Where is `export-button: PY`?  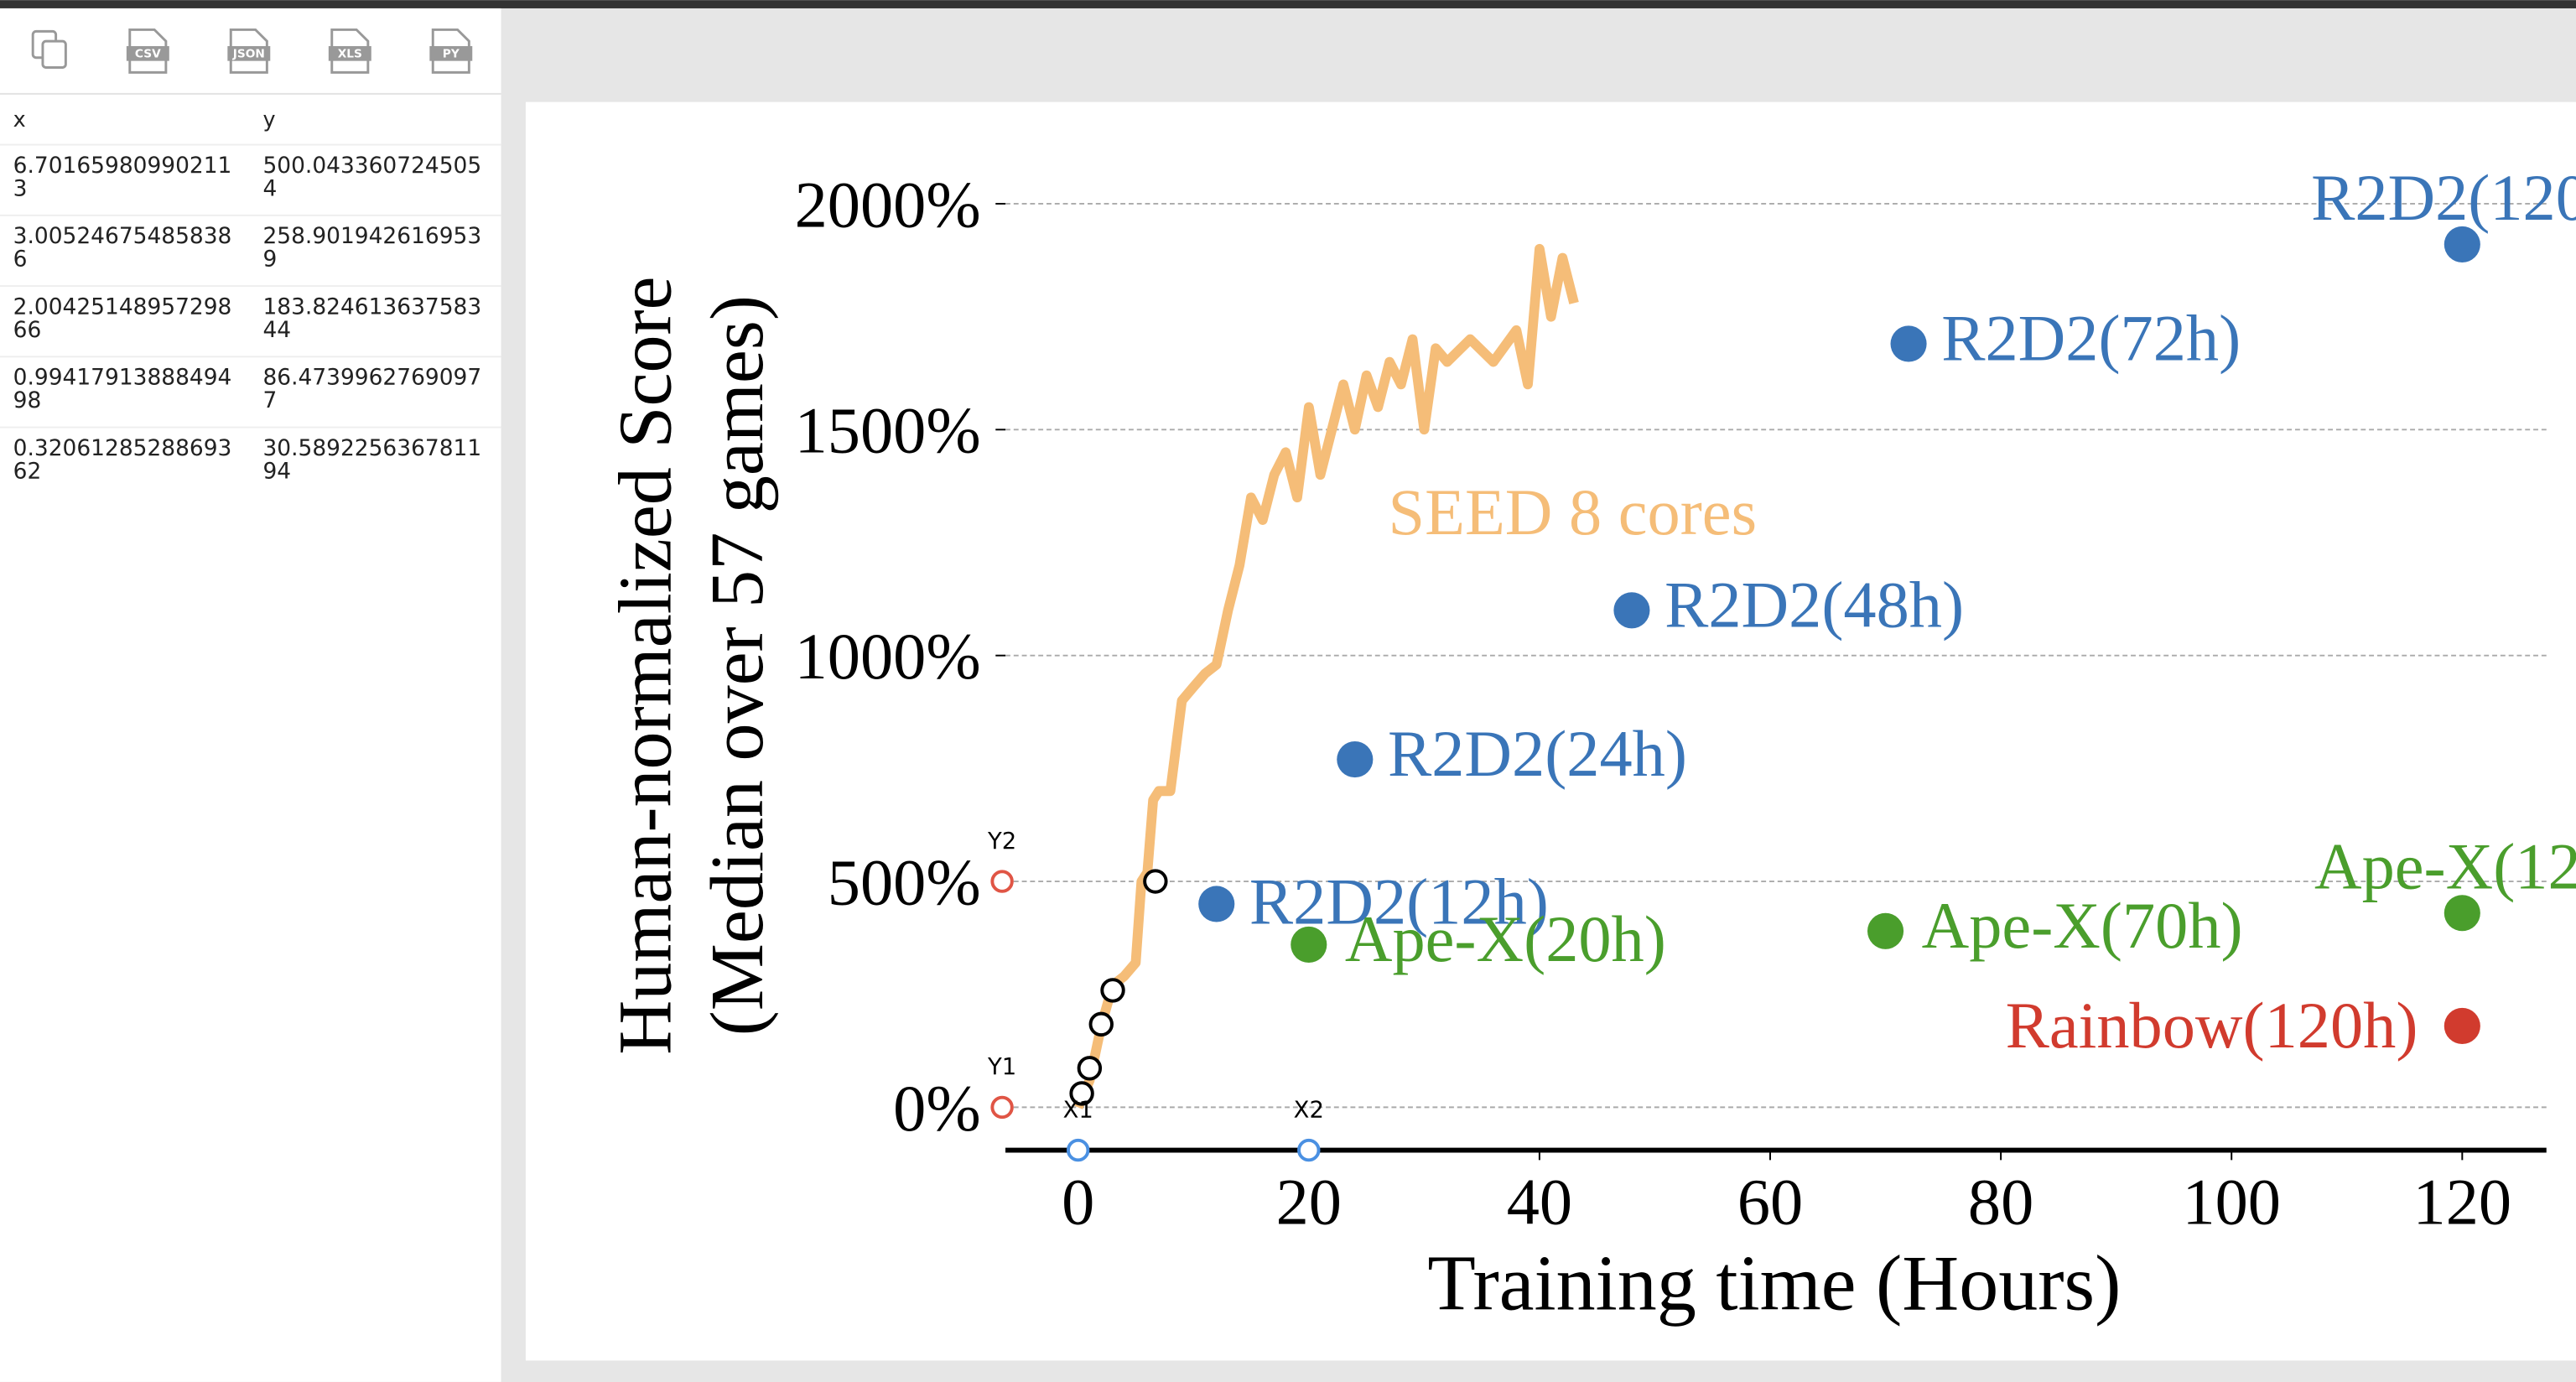 export-button: PY is located at coordinates (451, 51).